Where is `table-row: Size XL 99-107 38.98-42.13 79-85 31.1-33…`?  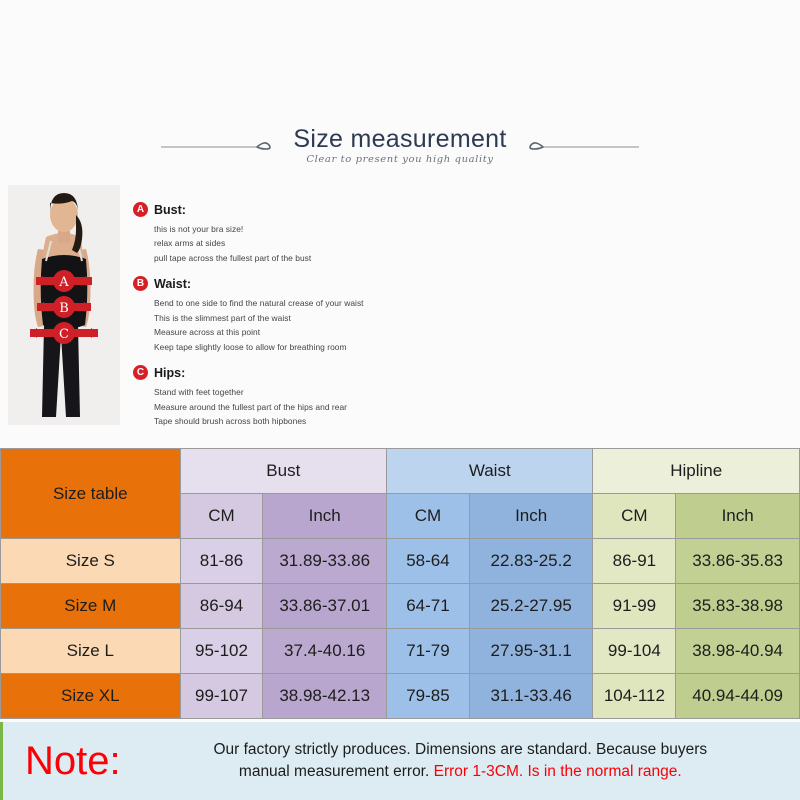
table-row: Size XL 99-107 38.98-42.13 79-85 31.1-33… is located at coordinates (400, 696).